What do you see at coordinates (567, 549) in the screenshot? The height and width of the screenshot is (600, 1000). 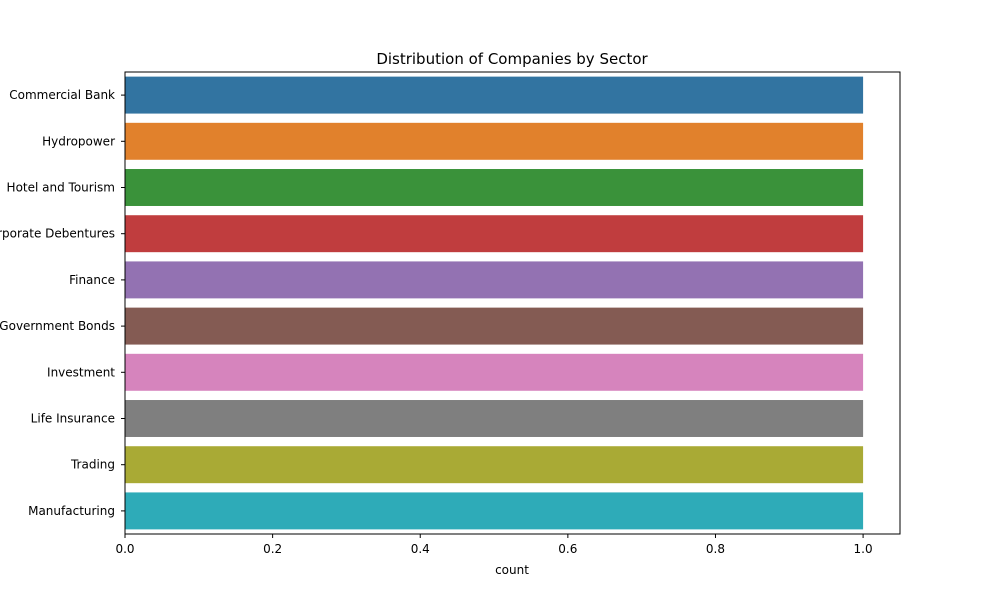 I see `x-tick-label: 0.6` at bounding box center [567, 549].